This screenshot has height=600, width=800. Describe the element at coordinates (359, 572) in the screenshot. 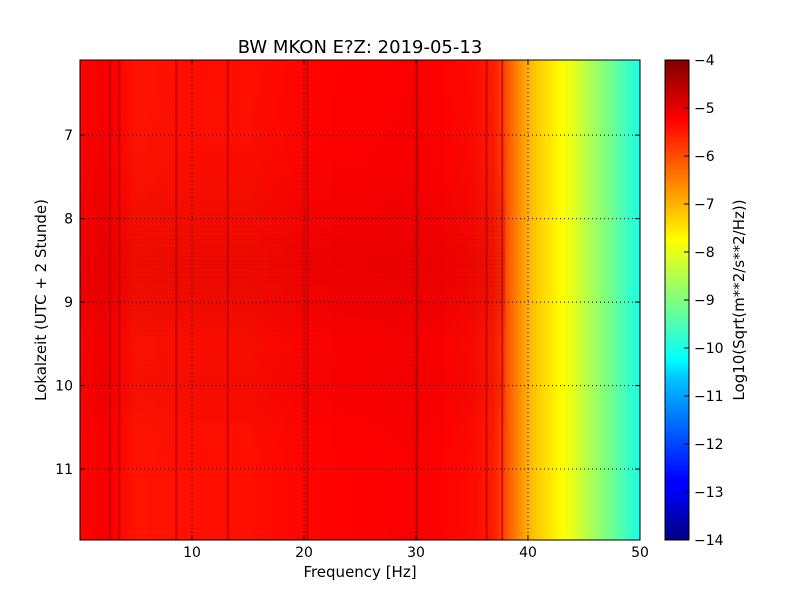

I see `x-axis-label: Frequency [Hz]` at that location.